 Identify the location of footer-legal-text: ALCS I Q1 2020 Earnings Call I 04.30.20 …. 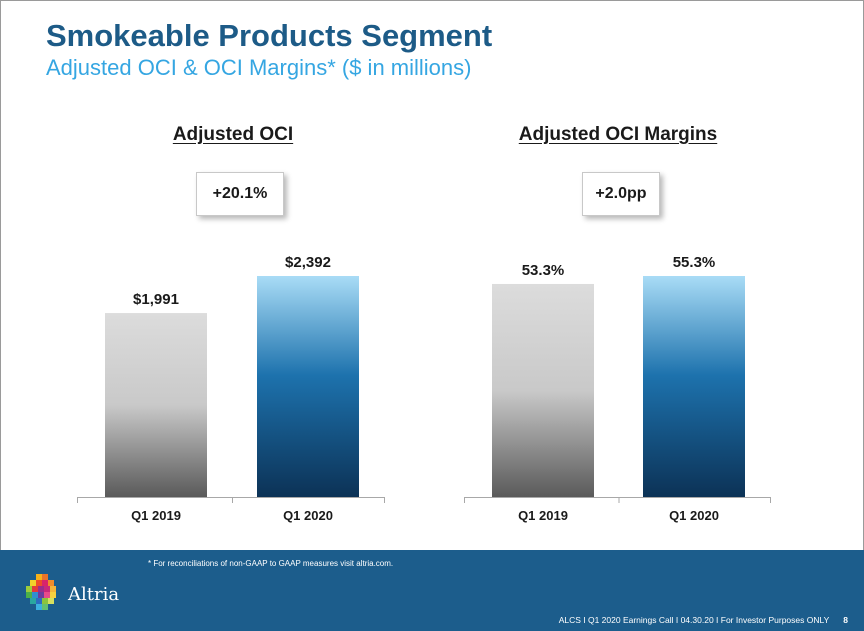
(694, 620).